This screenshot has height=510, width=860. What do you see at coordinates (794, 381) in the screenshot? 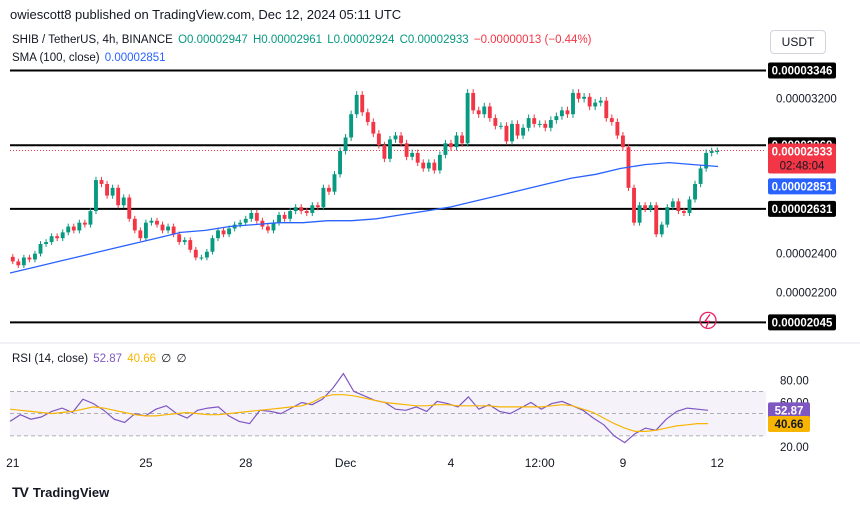
I see `rsi-axis-label: 80.00` at bounding box center [794, 381].